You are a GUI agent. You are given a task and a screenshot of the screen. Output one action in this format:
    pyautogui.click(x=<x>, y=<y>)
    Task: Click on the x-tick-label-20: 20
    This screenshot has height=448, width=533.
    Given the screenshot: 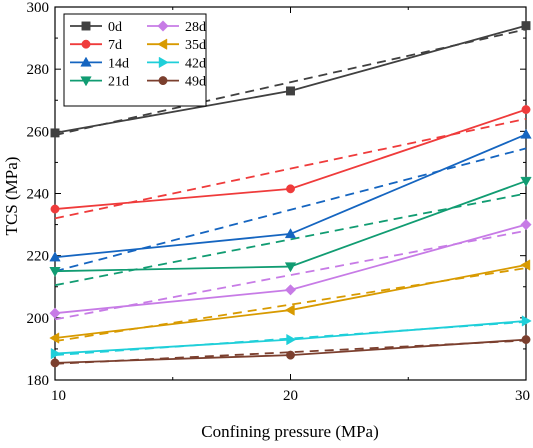 What is the action you would take?
    pyautogui.click(x=290, y=396)
    